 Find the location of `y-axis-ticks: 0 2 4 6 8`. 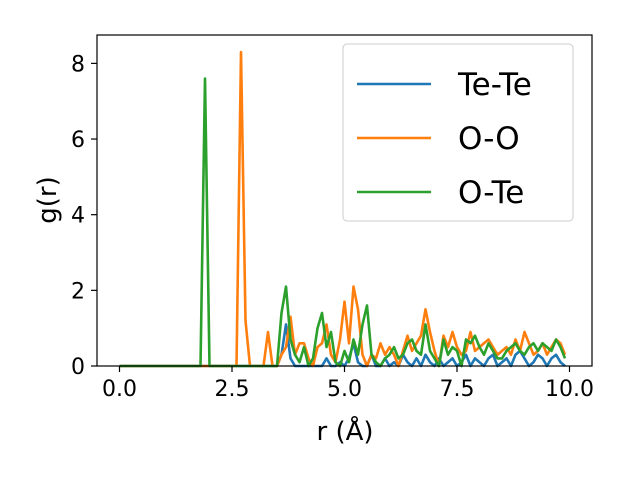

y-axis-ticks: 0 2 4 6 8 is located at coordinates (84, 216).